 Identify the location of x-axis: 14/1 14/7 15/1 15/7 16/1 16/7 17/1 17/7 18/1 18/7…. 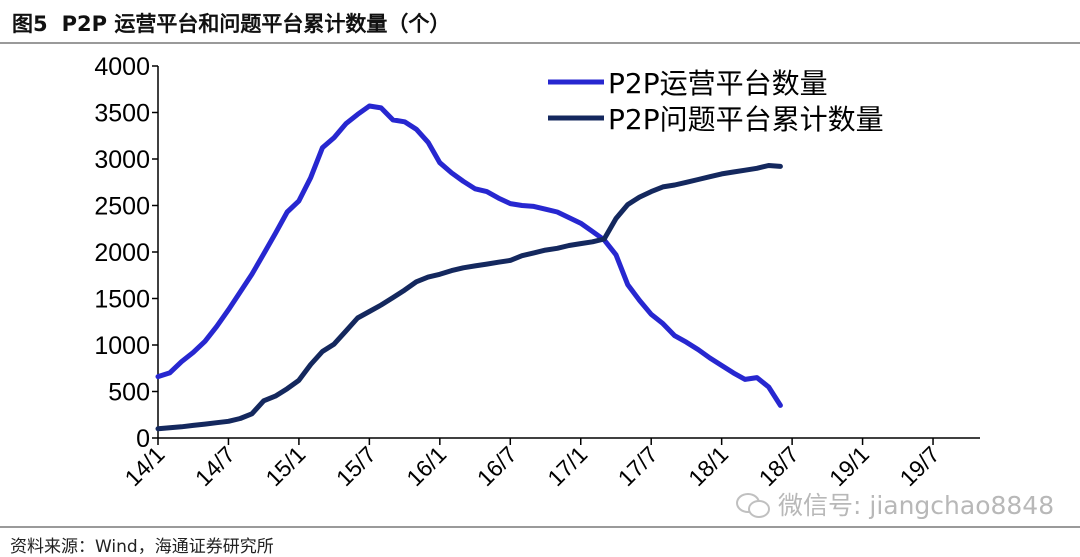
(549, 464).